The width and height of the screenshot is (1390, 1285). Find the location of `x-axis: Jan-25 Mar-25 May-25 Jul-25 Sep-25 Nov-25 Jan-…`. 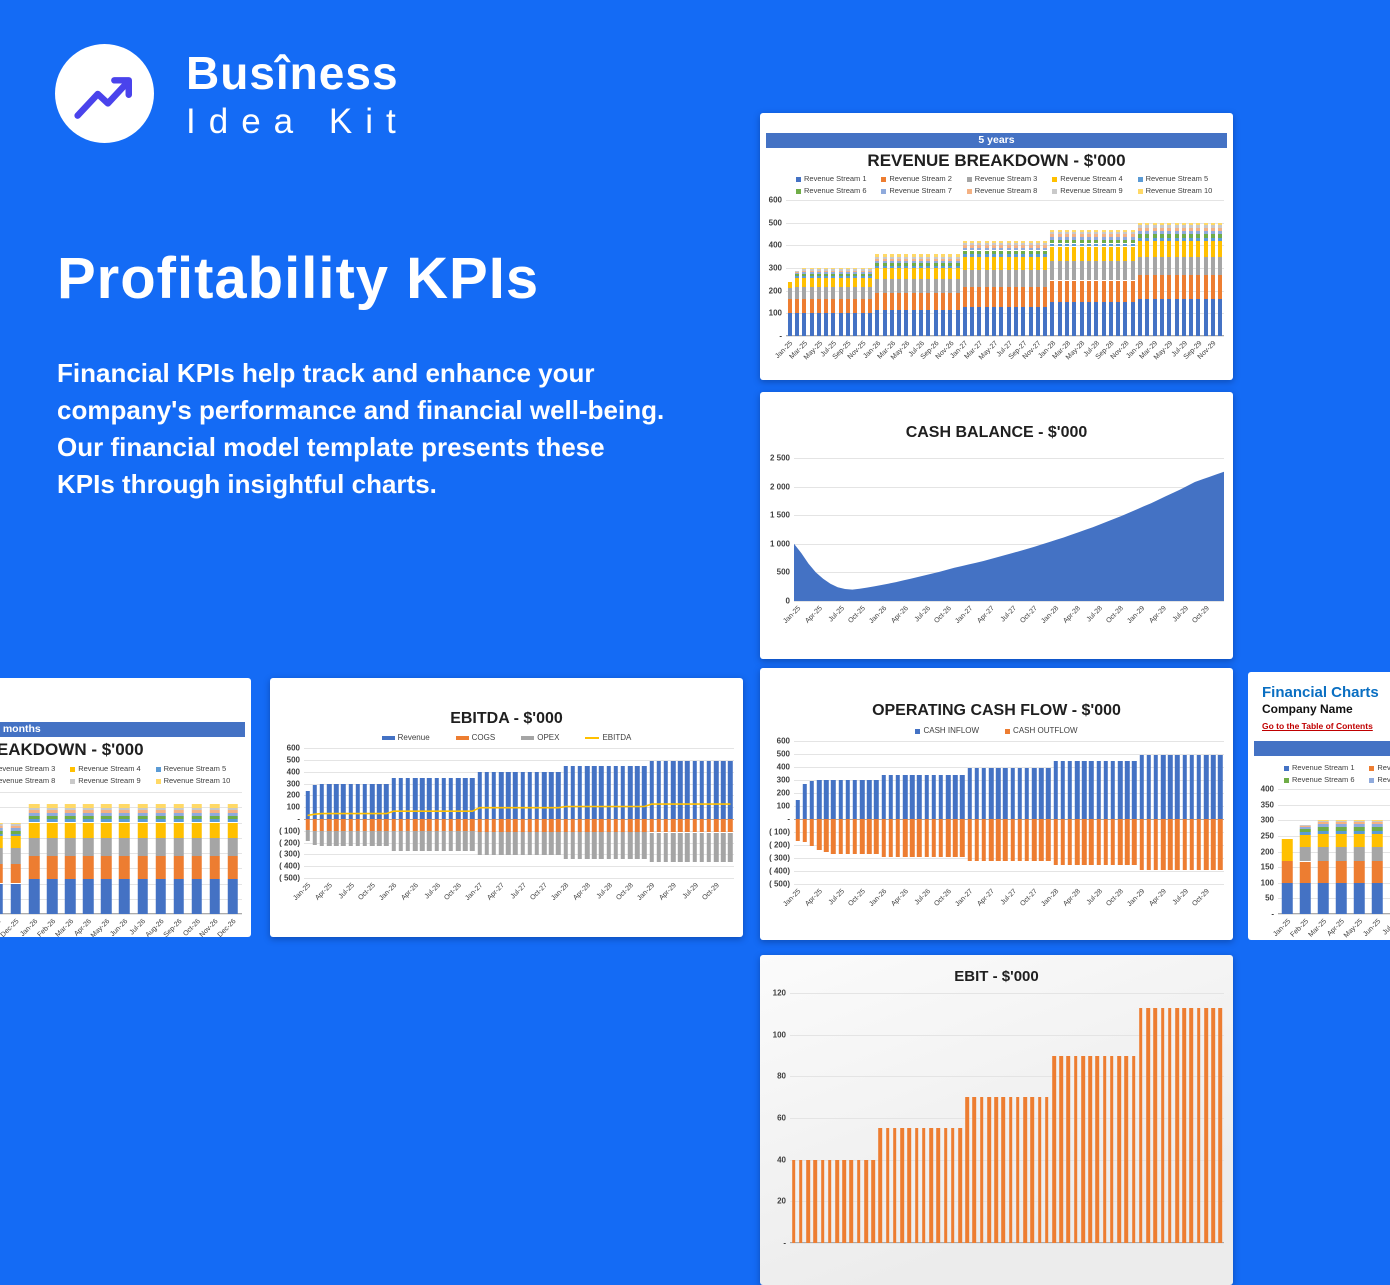

x-axis: Jan-25 Mar-25 May-25 Jul-25 Sep-25 Nov-25 Jan-… is located at coordinates (999, 354).